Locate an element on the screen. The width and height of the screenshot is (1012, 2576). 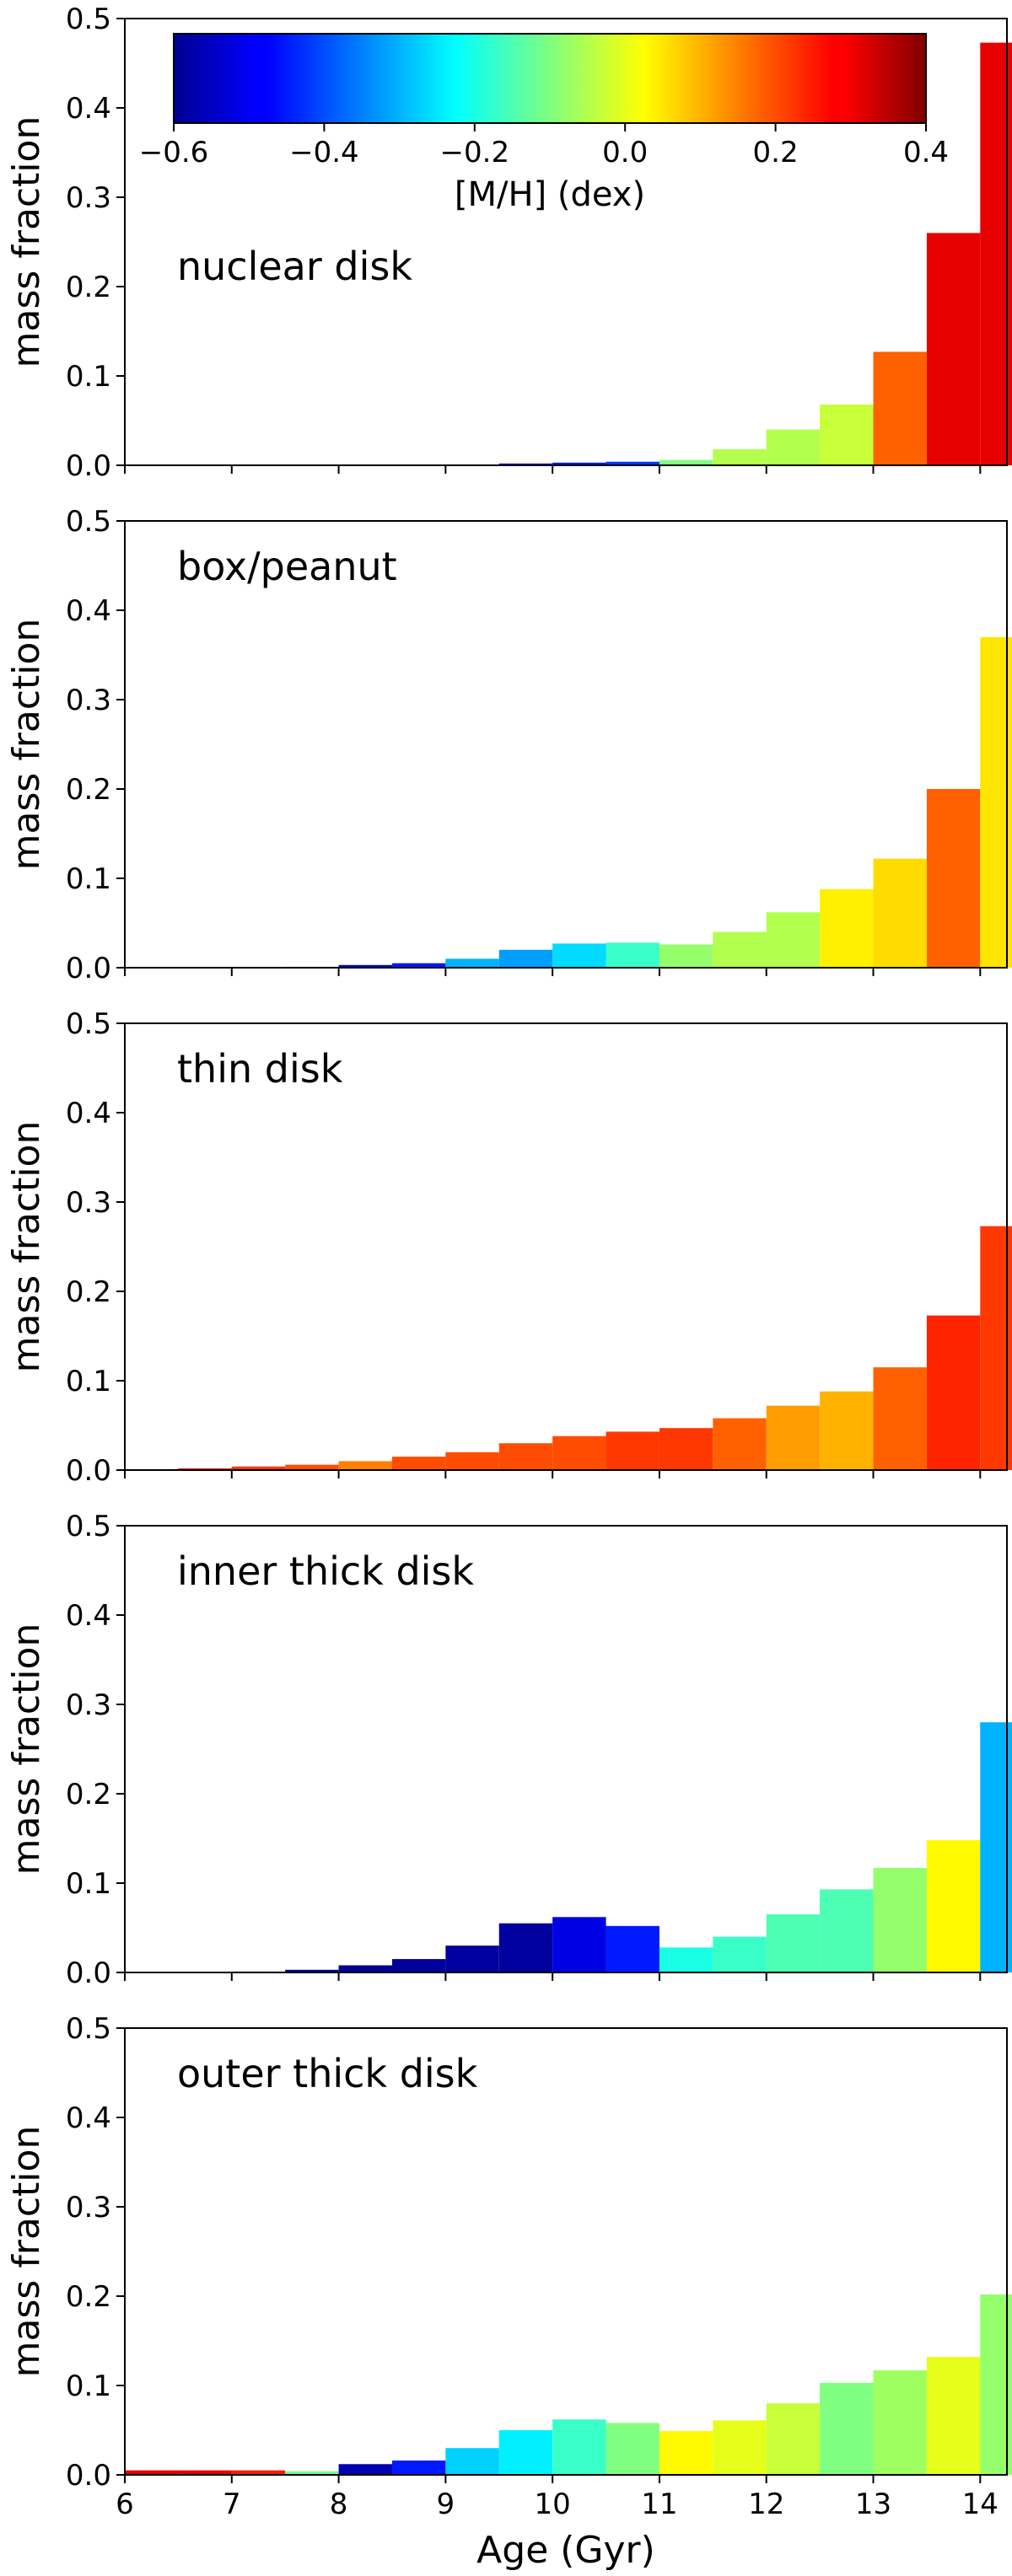
colorbar-tick-label: −0.2 is located at coordinates (475, 152).